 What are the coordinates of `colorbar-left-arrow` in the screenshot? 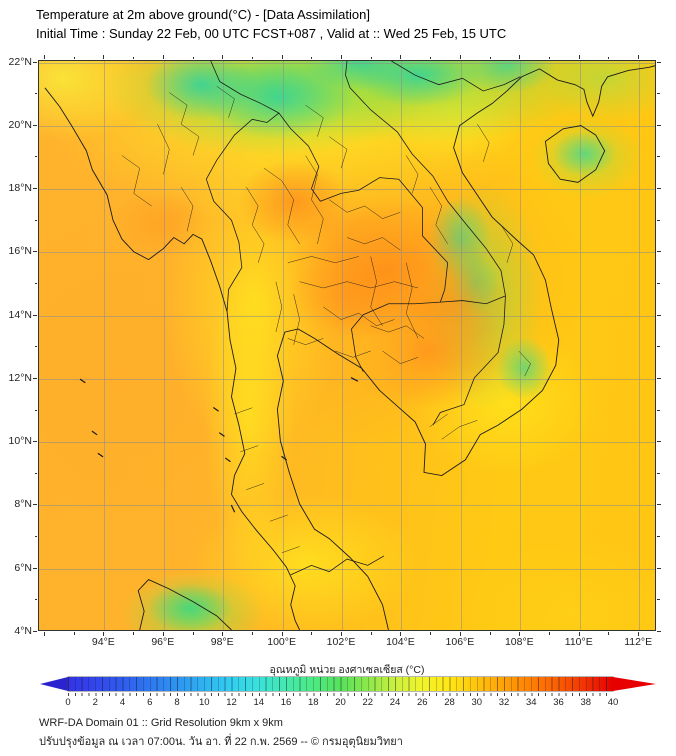 It's located at (54, 684).